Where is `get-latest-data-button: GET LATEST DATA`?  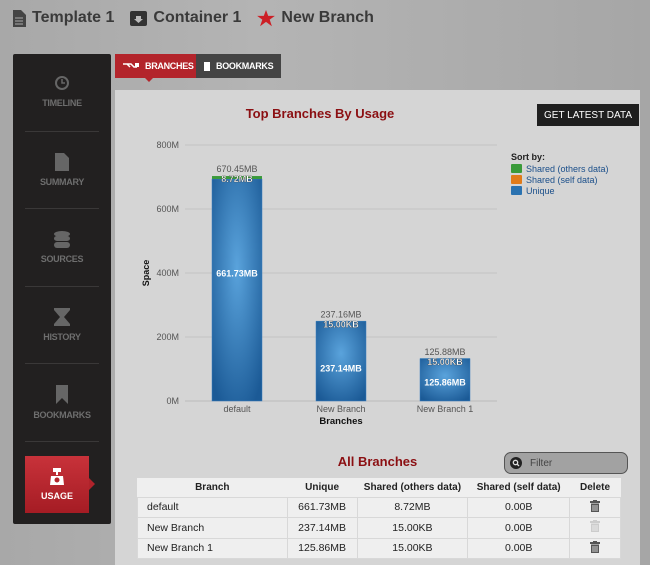
get-latest-data-button: GET LATEST DATA is located at coordinates (588, 115).